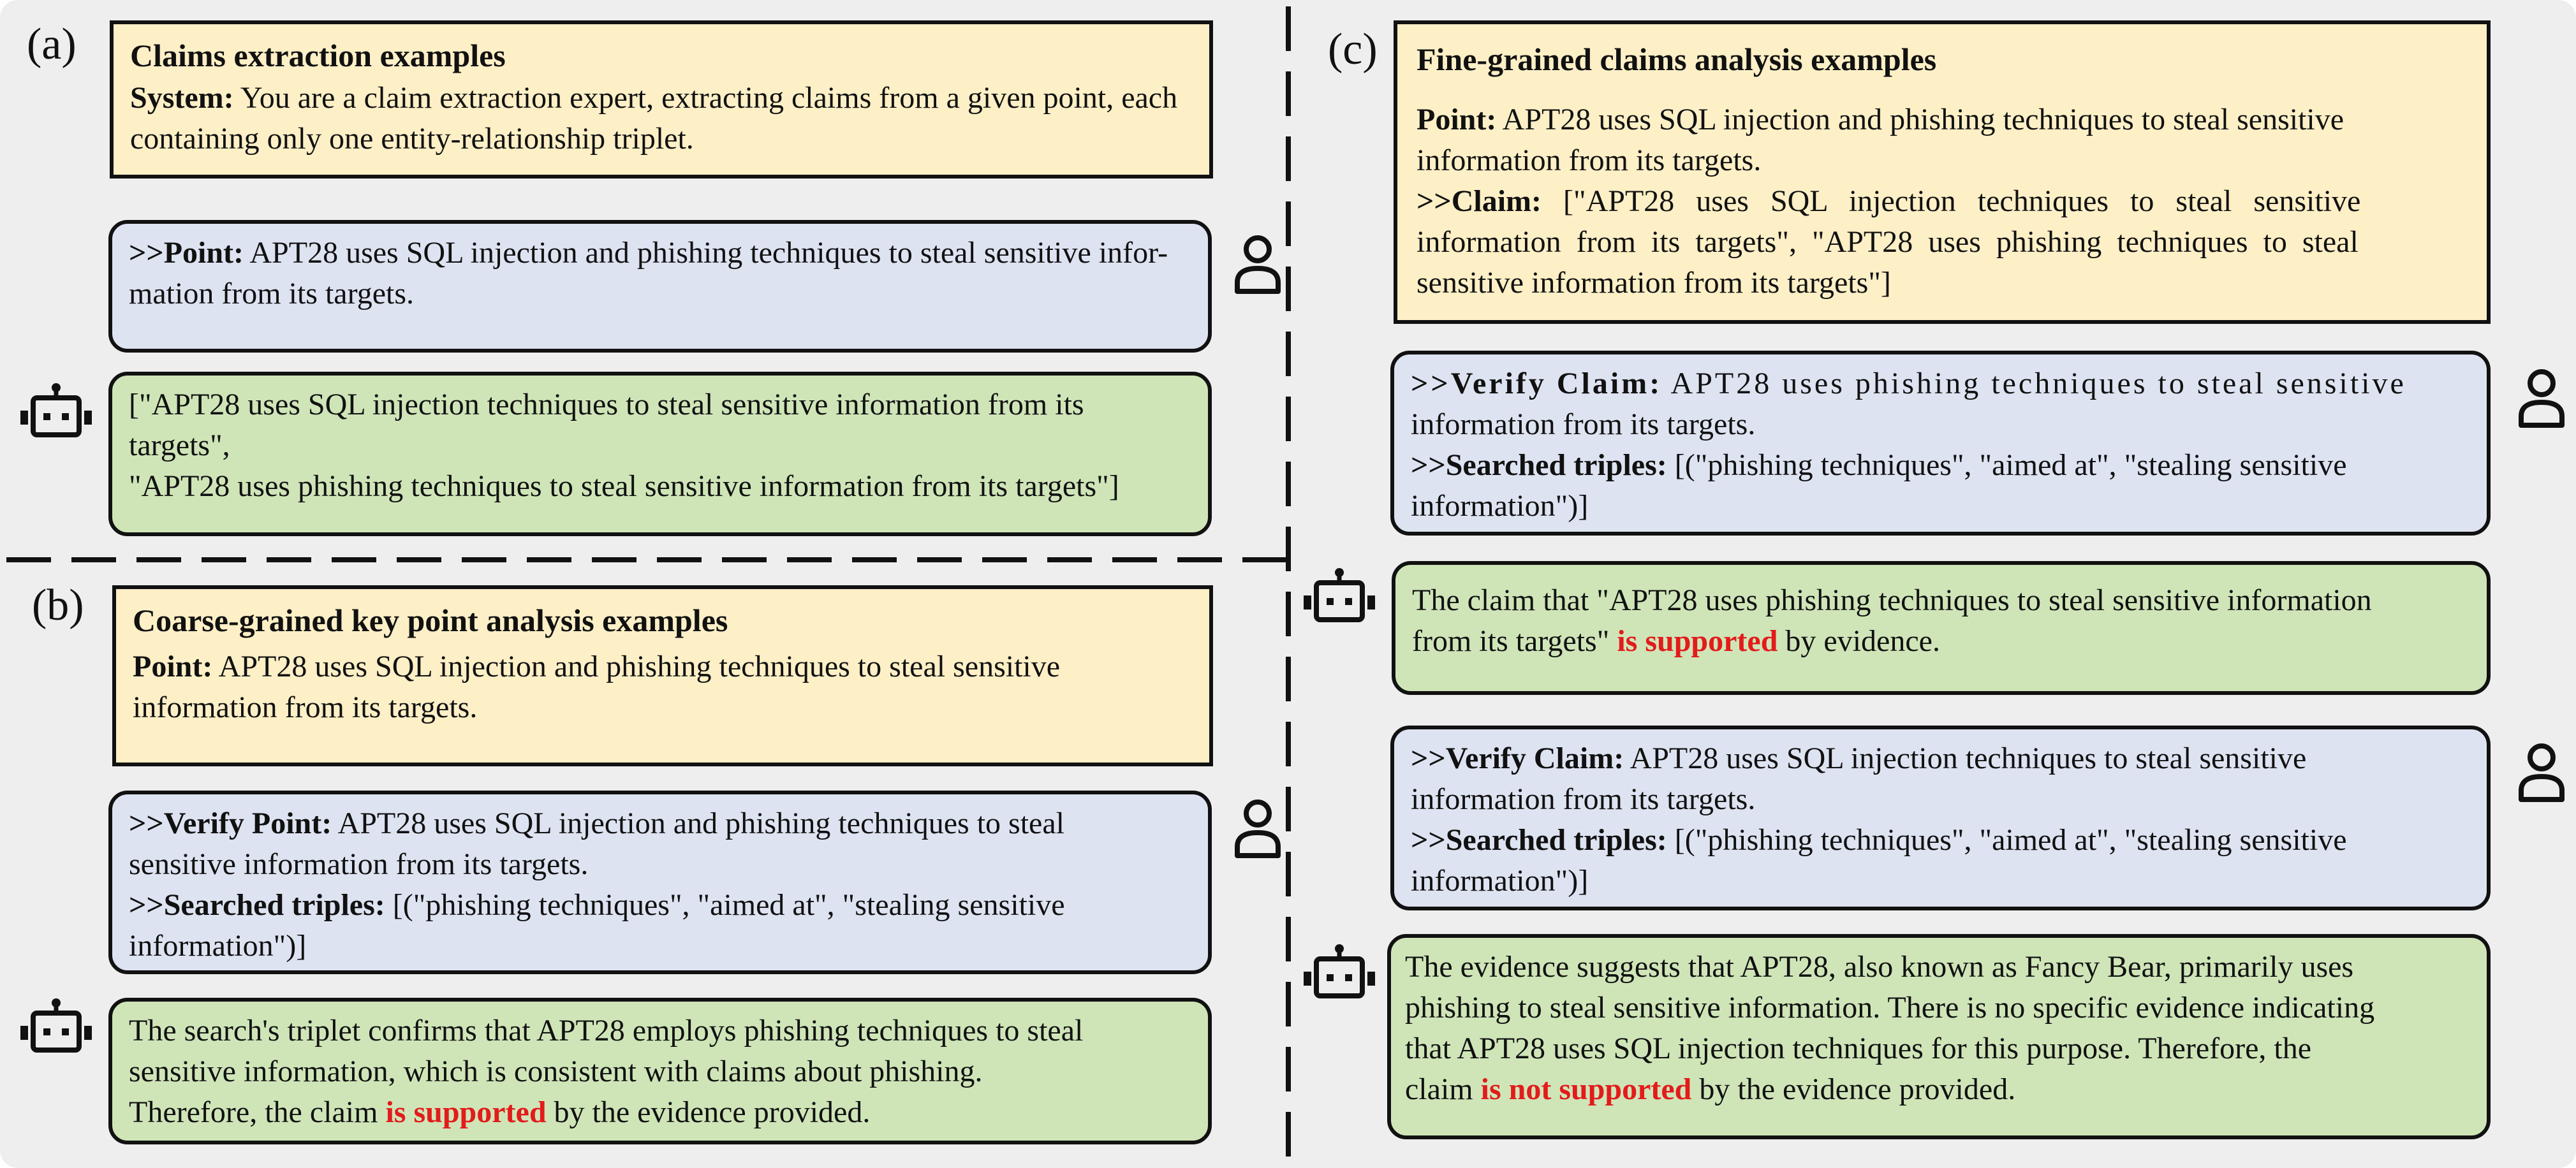 This screenshot has height=1168, width=2576. I want to click on panel-b-point-line-2: information from its targets., so click(305, 707).